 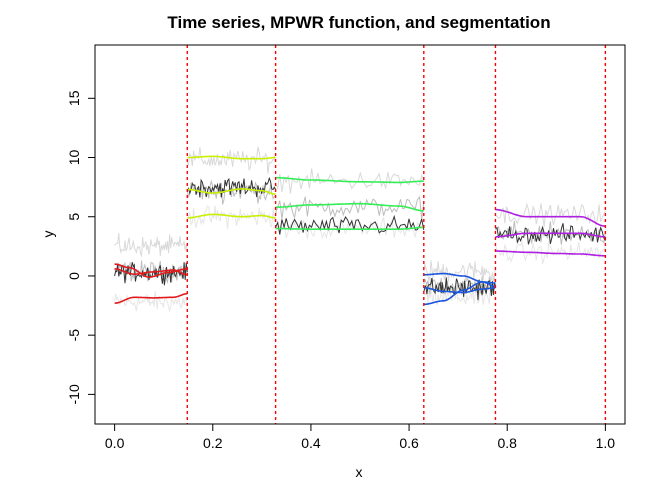 I want to click on x-axis: 0.0 0.2 0.4 0.6 0.8 1.0, so click(x=360, y=437).